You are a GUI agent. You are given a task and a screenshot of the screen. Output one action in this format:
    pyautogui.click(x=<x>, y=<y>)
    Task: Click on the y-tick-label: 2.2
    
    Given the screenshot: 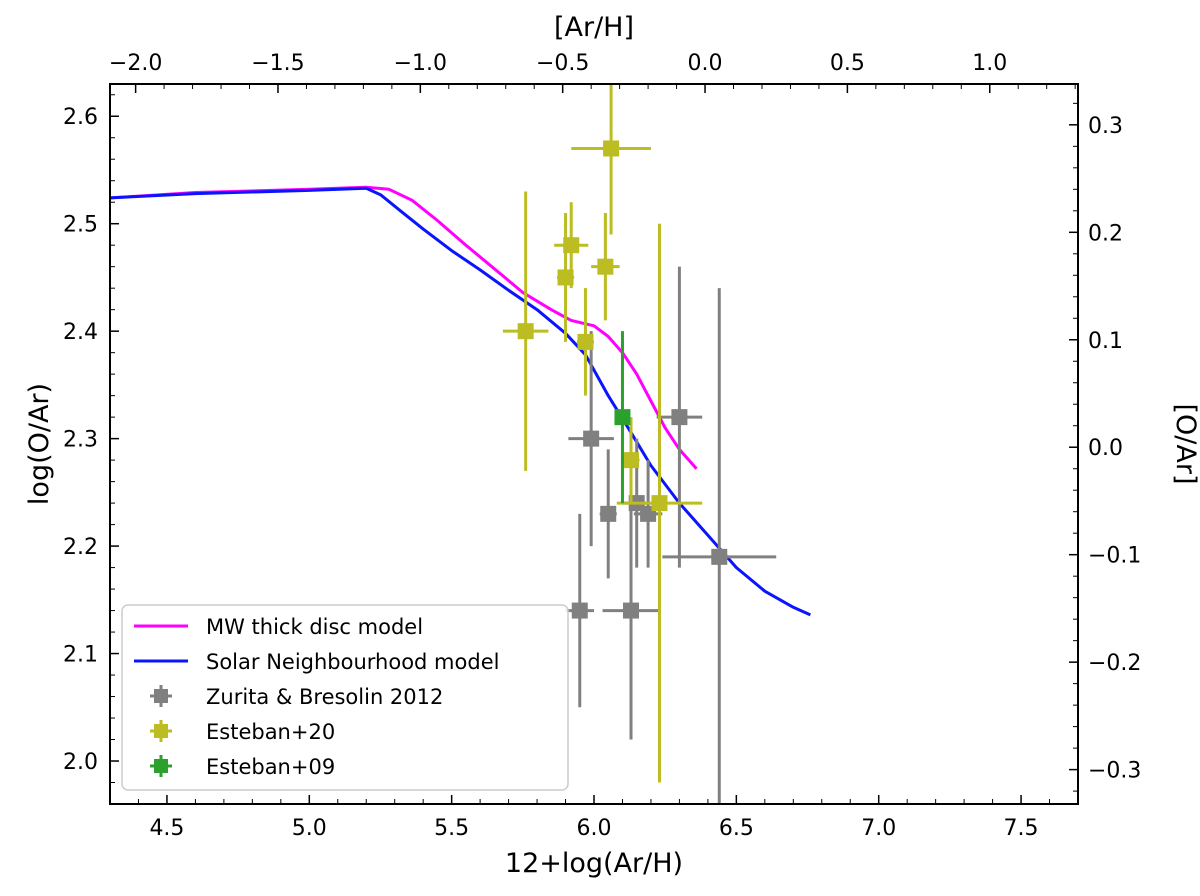 What is the action you would take?
    pyautogui.click(x=80, y=547)
    